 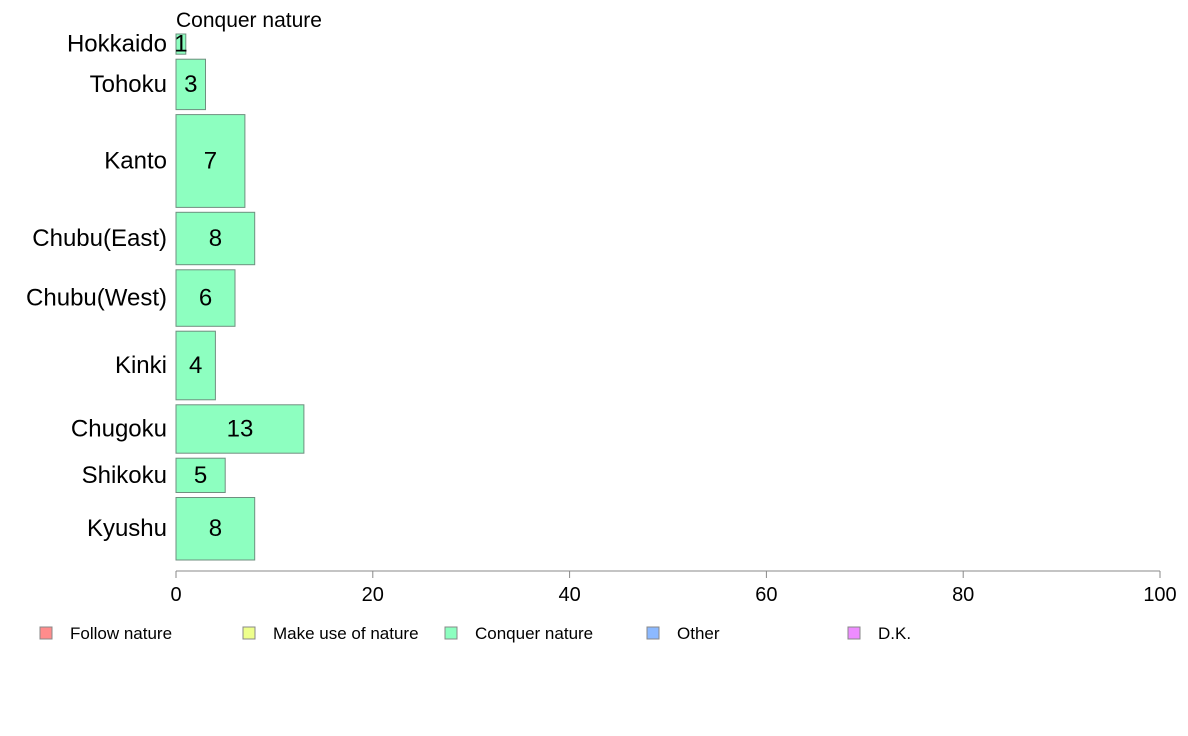 I want to click on category-label: Shikoku, so click(x=124, y=475).